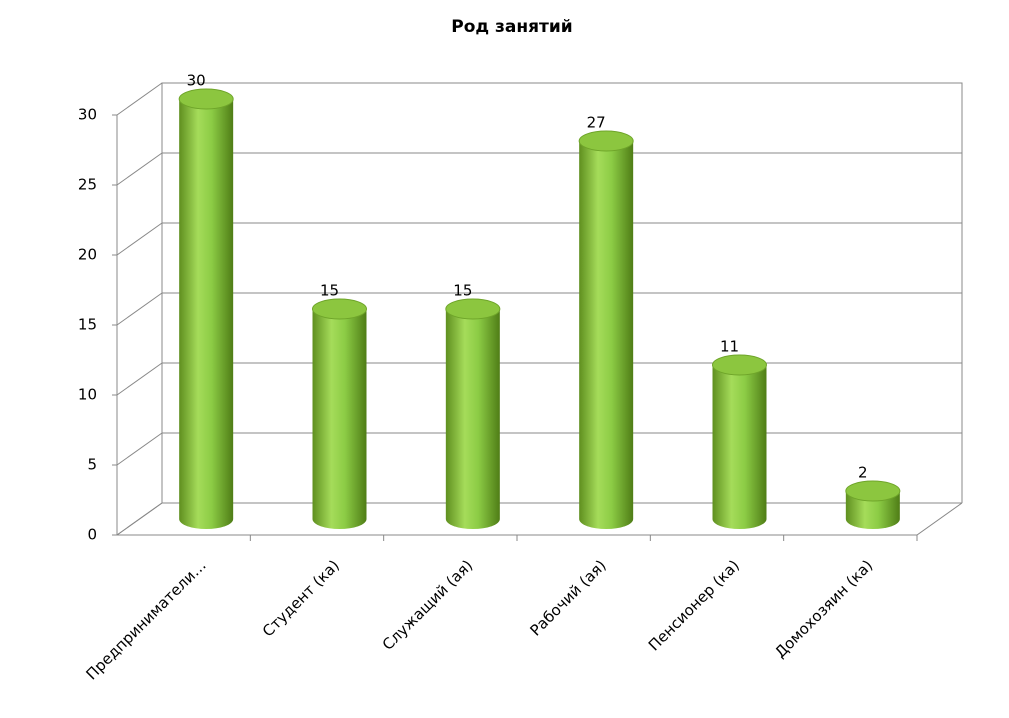  What do you see at coordinates (511, 27) in the screenshot?
I see `chart-title: Род занятий` at bounding box center [511, 27].